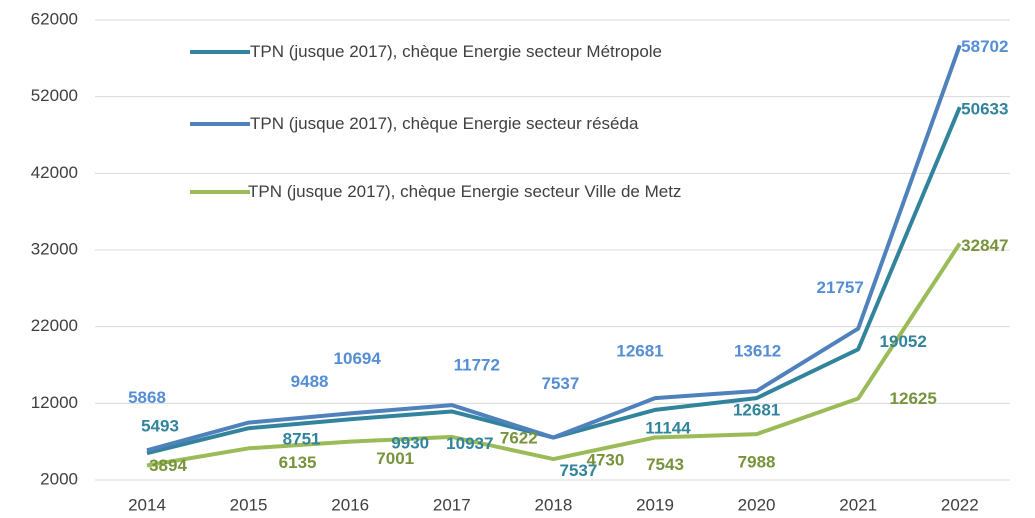 The height and width of the screenshot is (518, 1035). What do you see at coordinates (249, 504) in the screenshot?
I see `x-tick-label: 2015` at bounding box center [249, 504].